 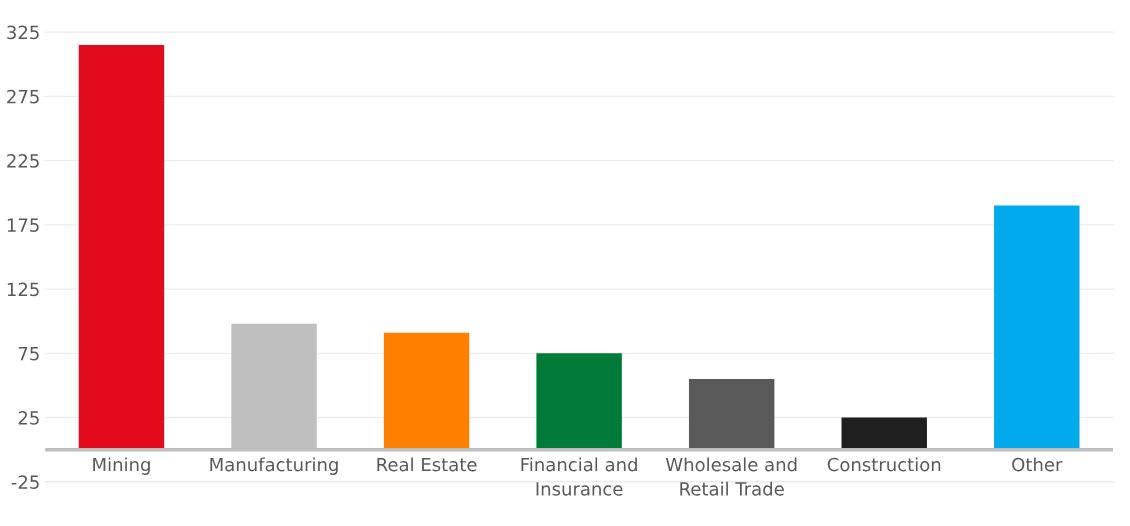 I want to click on y-tick-label: 75, so click(x=28, y=354).